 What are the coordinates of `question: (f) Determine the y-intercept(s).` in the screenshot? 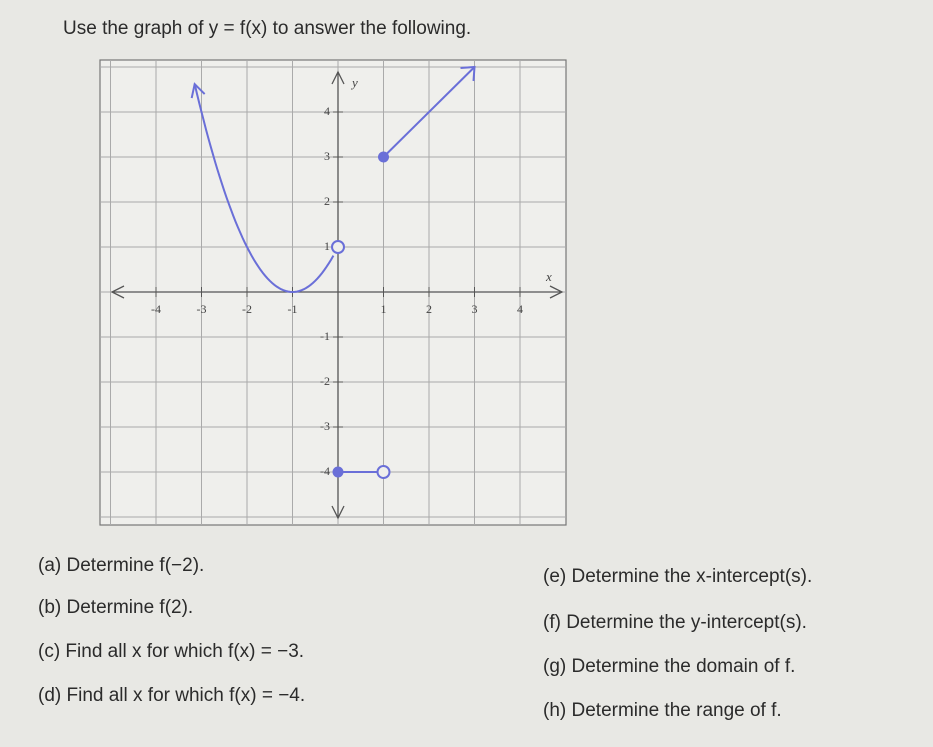 It's located at (675, 622).